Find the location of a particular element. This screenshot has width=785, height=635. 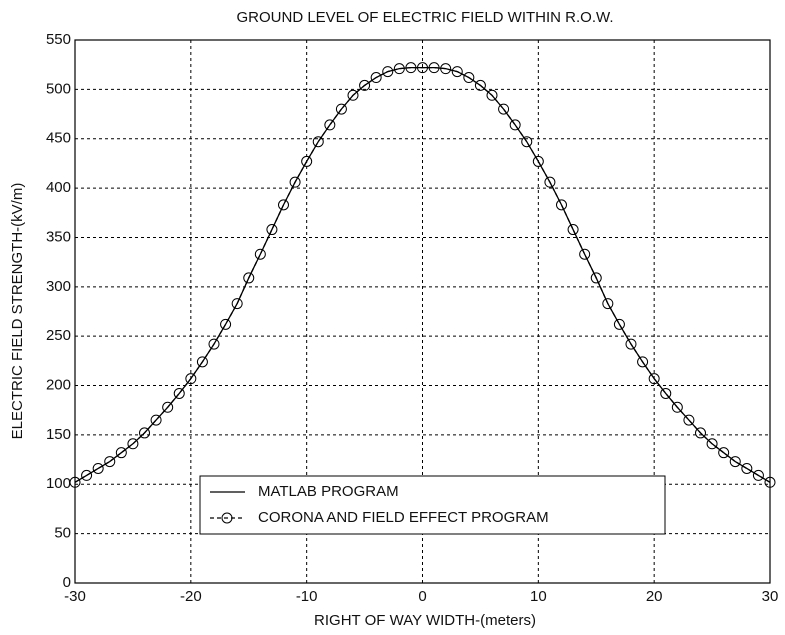

x-tick-label: -10 is located at coordinates (307, 596).